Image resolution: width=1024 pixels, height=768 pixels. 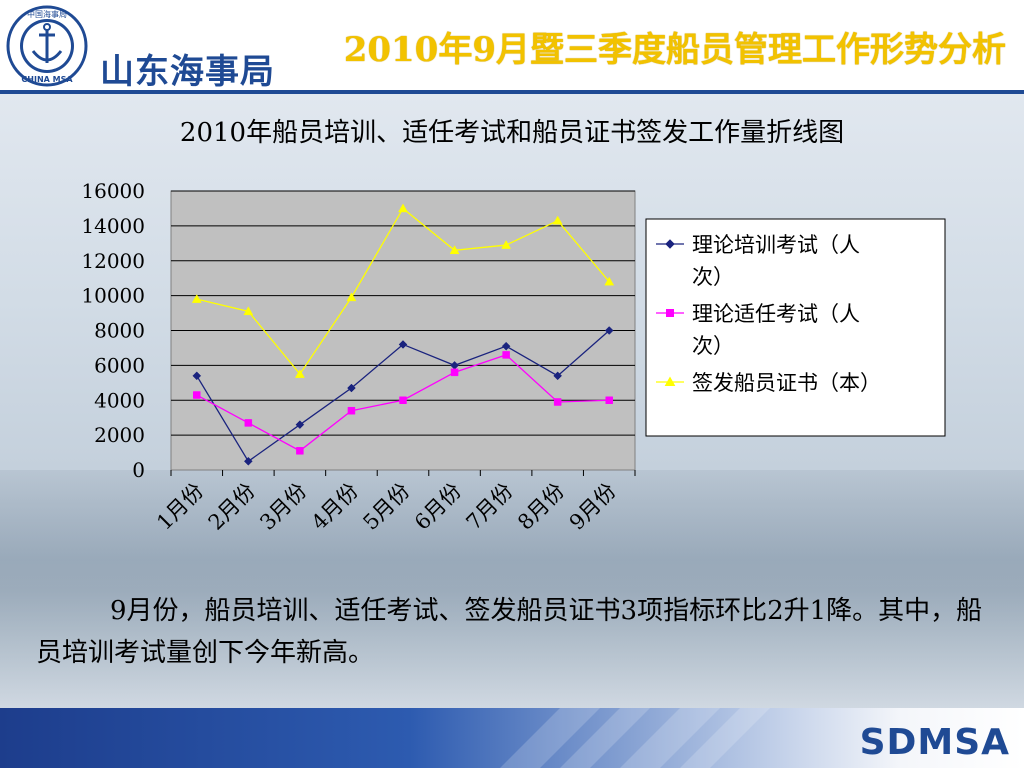 What do you see at coordinates (786, 383) in the screenshot?
I see `legend-label: 签发船员证书（本）` at bounding box center [786, 383].